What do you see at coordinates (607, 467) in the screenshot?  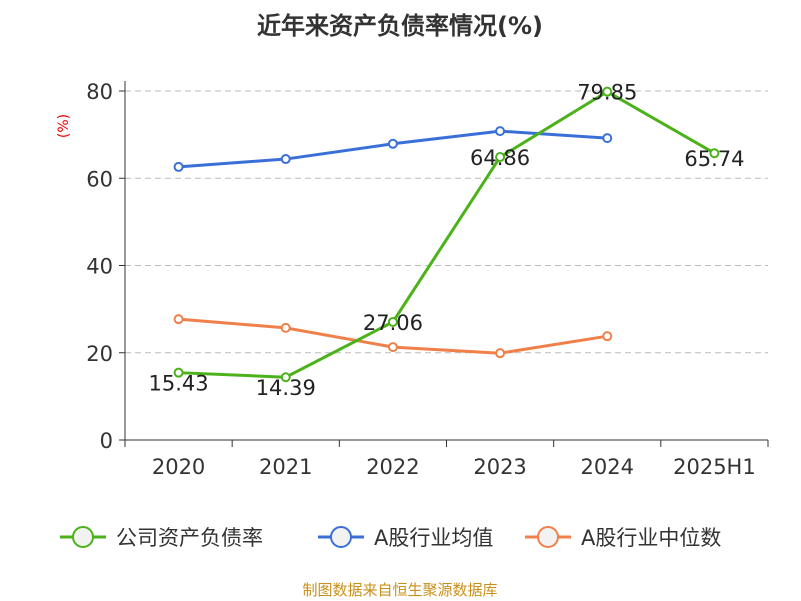 I see `x-tick-label: 2024` at bounding box center [607, 467].